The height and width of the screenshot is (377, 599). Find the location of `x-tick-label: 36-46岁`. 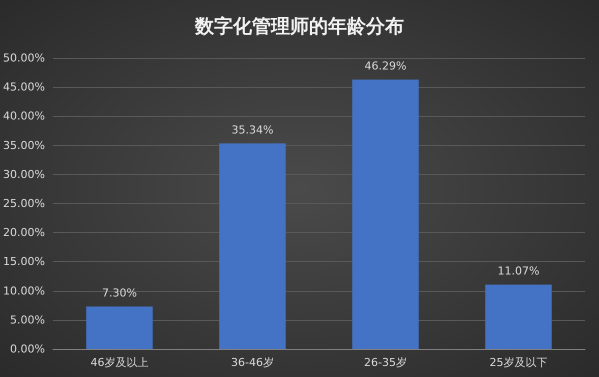

x-tick-label: 36-46岁 is located at coordinates (252, 362).